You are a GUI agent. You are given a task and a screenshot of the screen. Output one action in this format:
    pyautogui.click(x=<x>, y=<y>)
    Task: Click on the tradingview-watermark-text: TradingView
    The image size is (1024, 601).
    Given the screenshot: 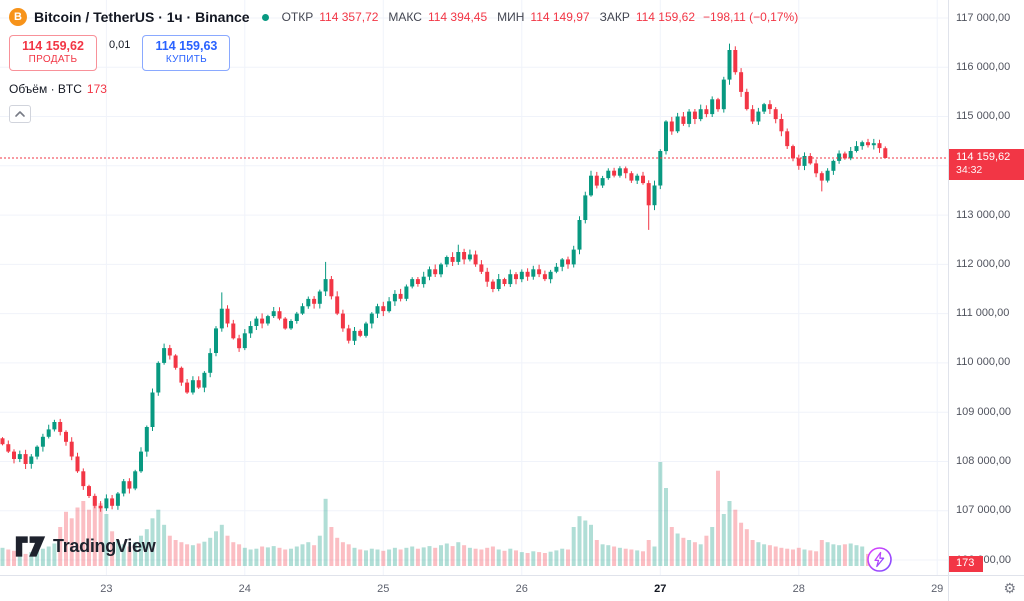 What is the action you would take?
    pyautogui.click(x=104, y=546)
    